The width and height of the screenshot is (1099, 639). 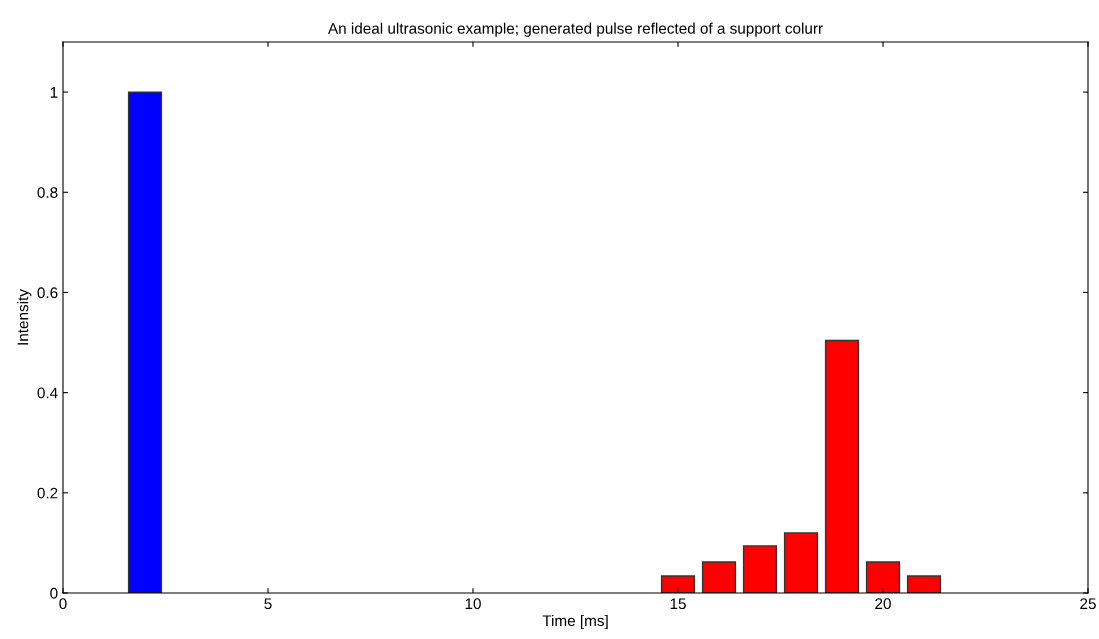 What do you see at coordinates (268, 604) in the screenshot?
I see `x-tick-label: 5` at bounding box center [268, 604].